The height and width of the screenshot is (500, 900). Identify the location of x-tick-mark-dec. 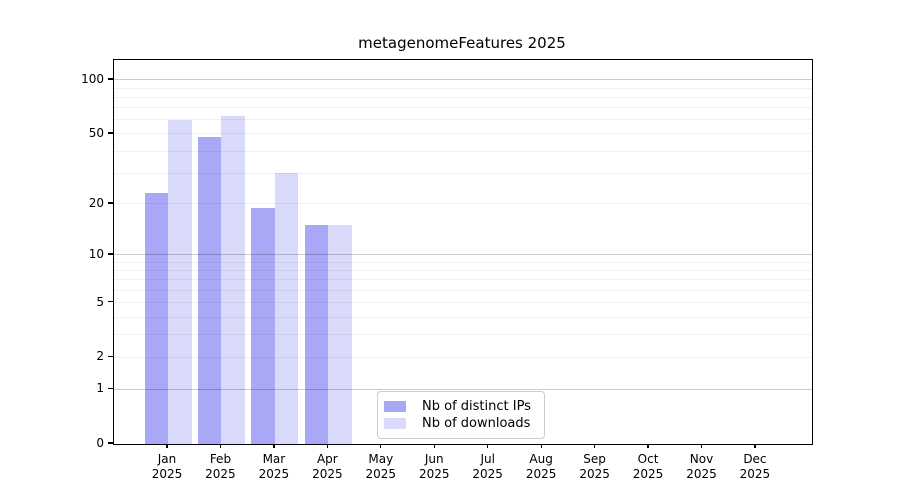
(755, 446).